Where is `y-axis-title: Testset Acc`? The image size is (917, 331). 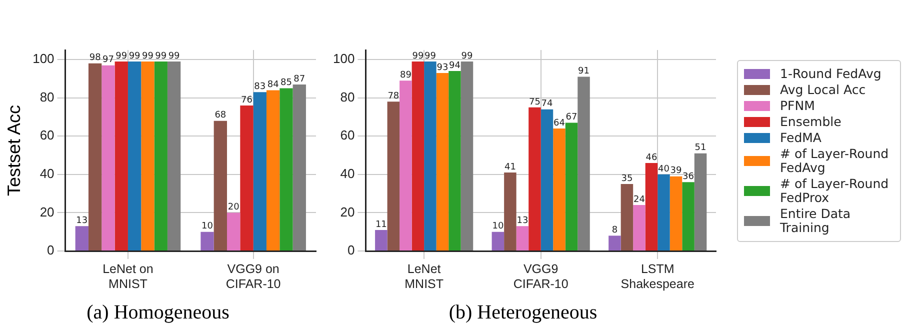
y-axis-title: Testset Acc is located at coordinates (14, 150).